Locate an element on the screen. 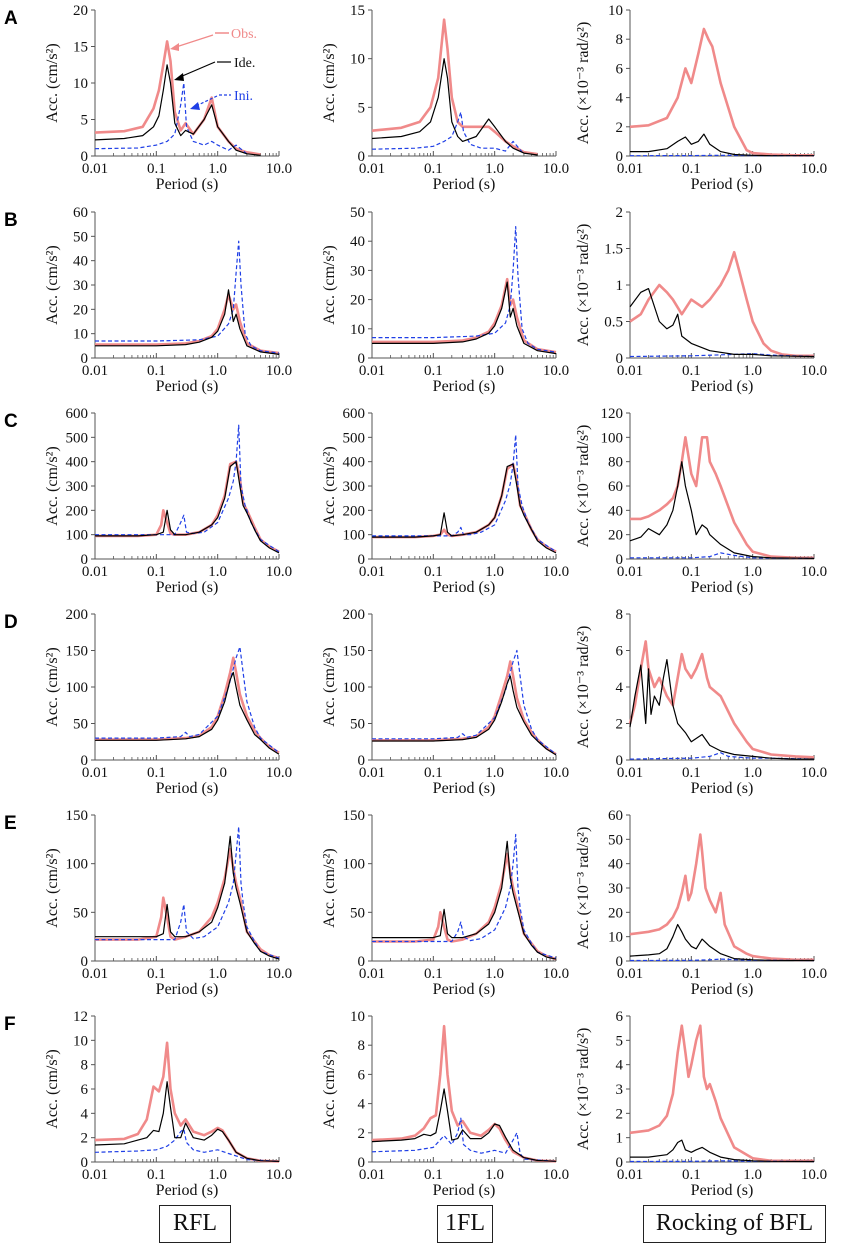 This screenshot has width=851, height=1252. y-tick-label: 5 is located at coordinates (85, 121).